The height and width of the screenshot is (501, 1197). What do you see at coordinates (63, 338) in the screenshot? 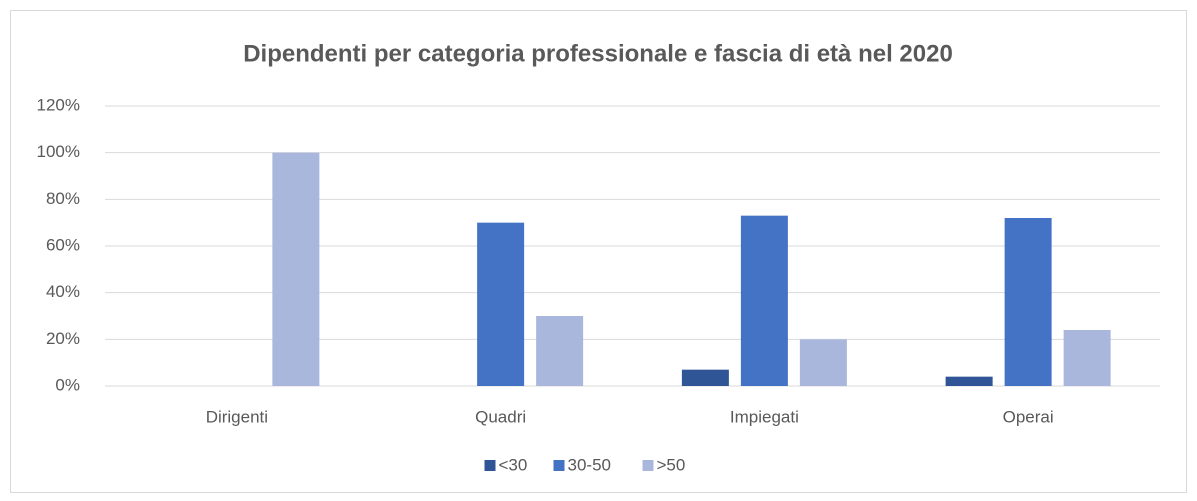
I see `y-tick-label: 20%` at bounding box center [63, 338].